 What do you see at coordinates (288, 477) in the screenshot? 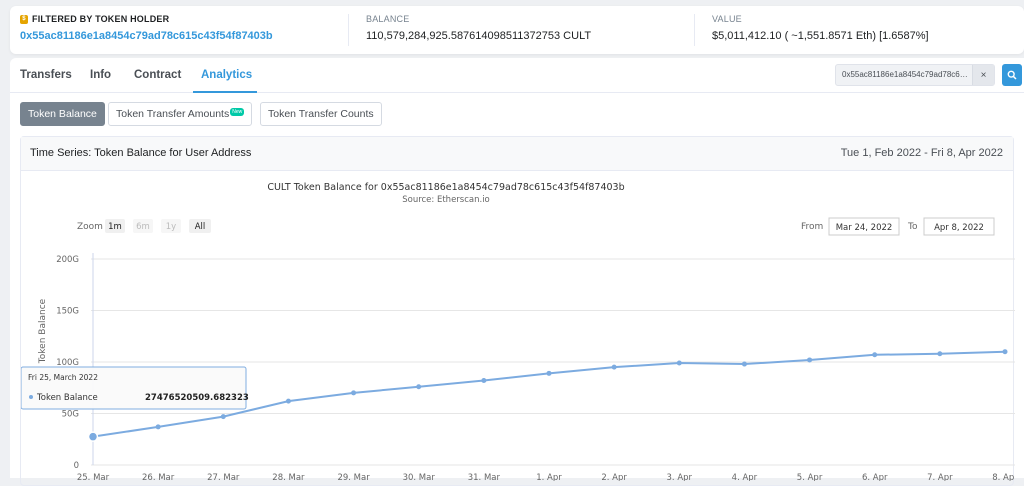
I see `x-tick-label: 28. Mar` at bounding box center [288, 477].